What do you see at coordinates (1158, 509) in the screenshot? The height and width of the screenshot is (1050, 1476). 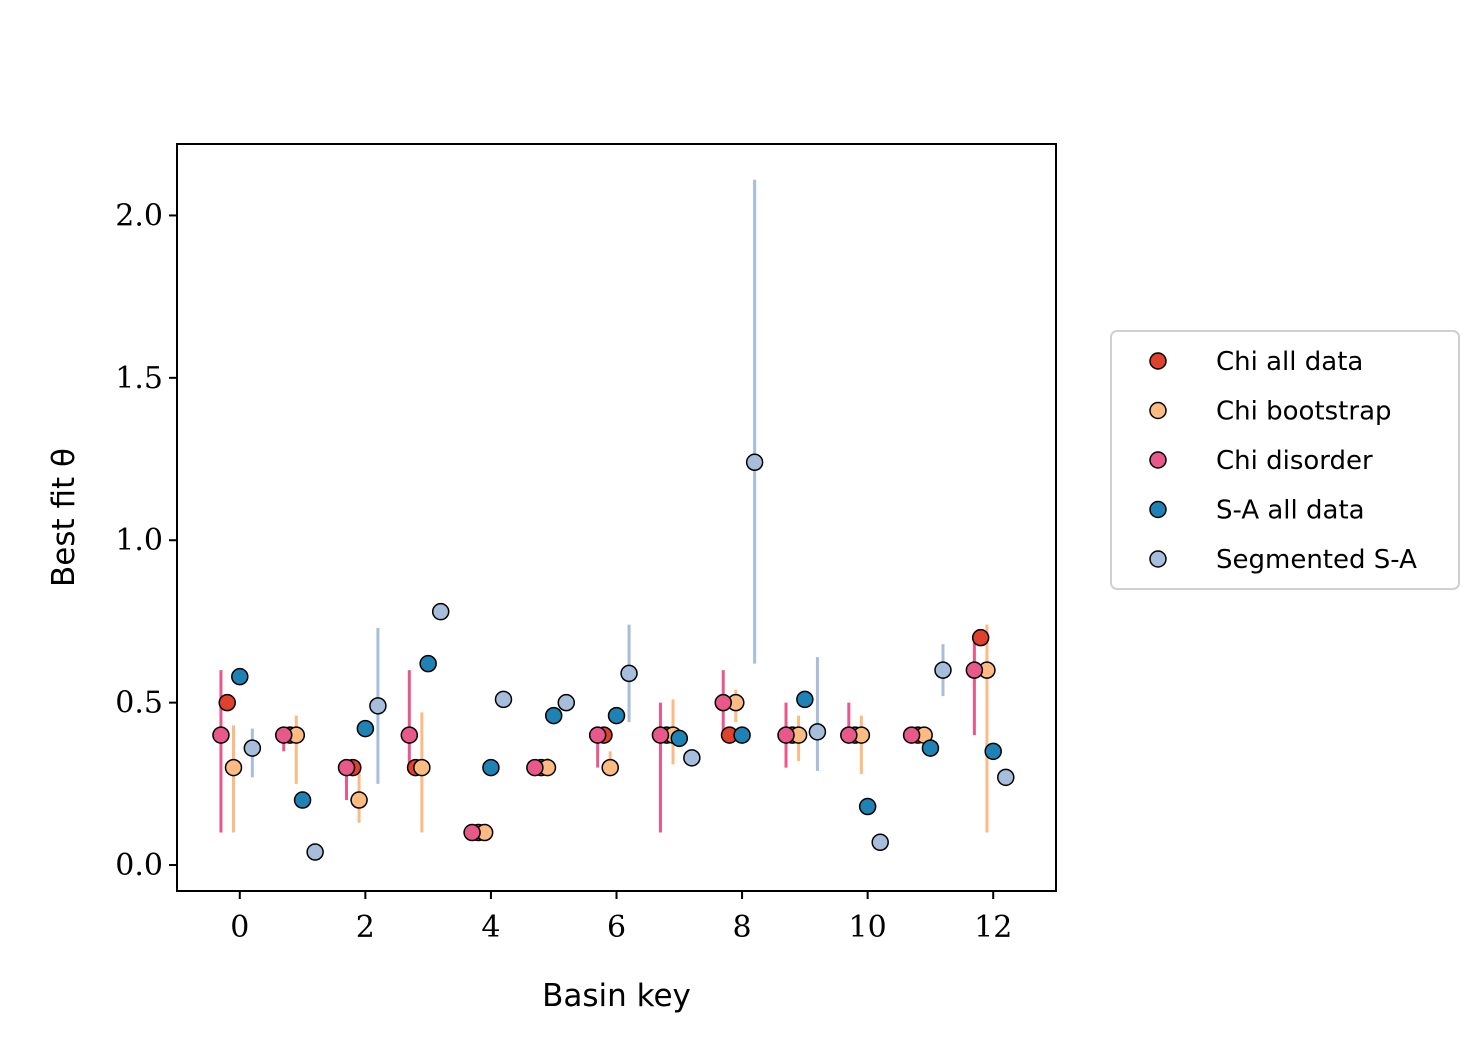 I see `legend-marker-s-a-all-data` at bounding box center [1158, 509].